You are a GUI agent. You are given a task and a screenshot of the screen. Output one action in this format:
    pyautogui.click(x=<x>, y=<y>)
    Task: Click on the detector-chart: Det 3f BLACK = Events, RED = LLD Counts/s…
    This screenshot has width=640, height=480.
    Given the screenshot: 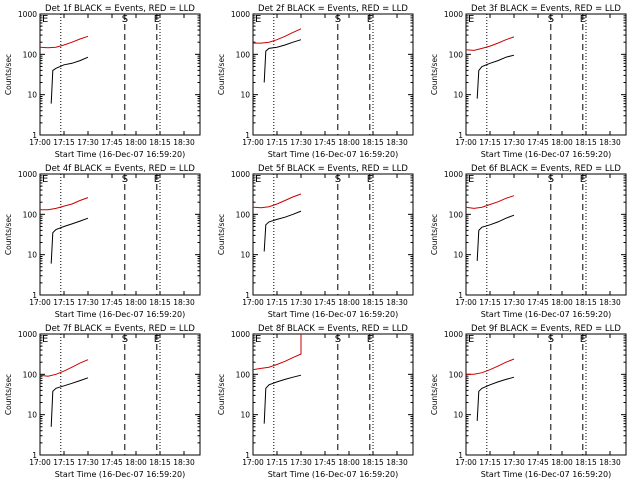 What is the action you would take?
    pyautogui.click(x=528, y=81)
    